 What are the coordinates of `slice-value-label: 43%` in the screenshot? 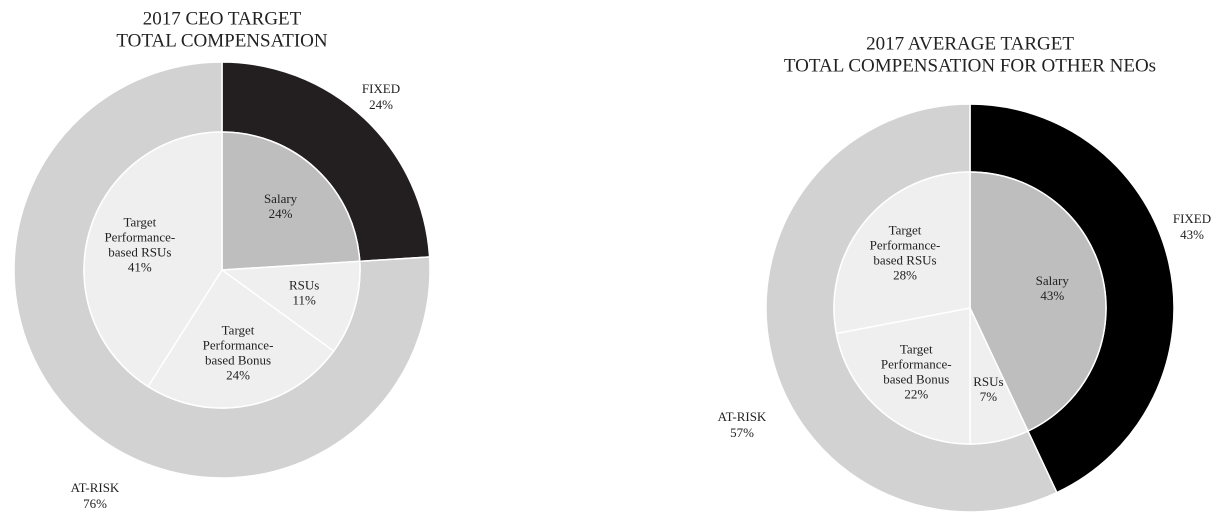 It's located at (1052, 295).